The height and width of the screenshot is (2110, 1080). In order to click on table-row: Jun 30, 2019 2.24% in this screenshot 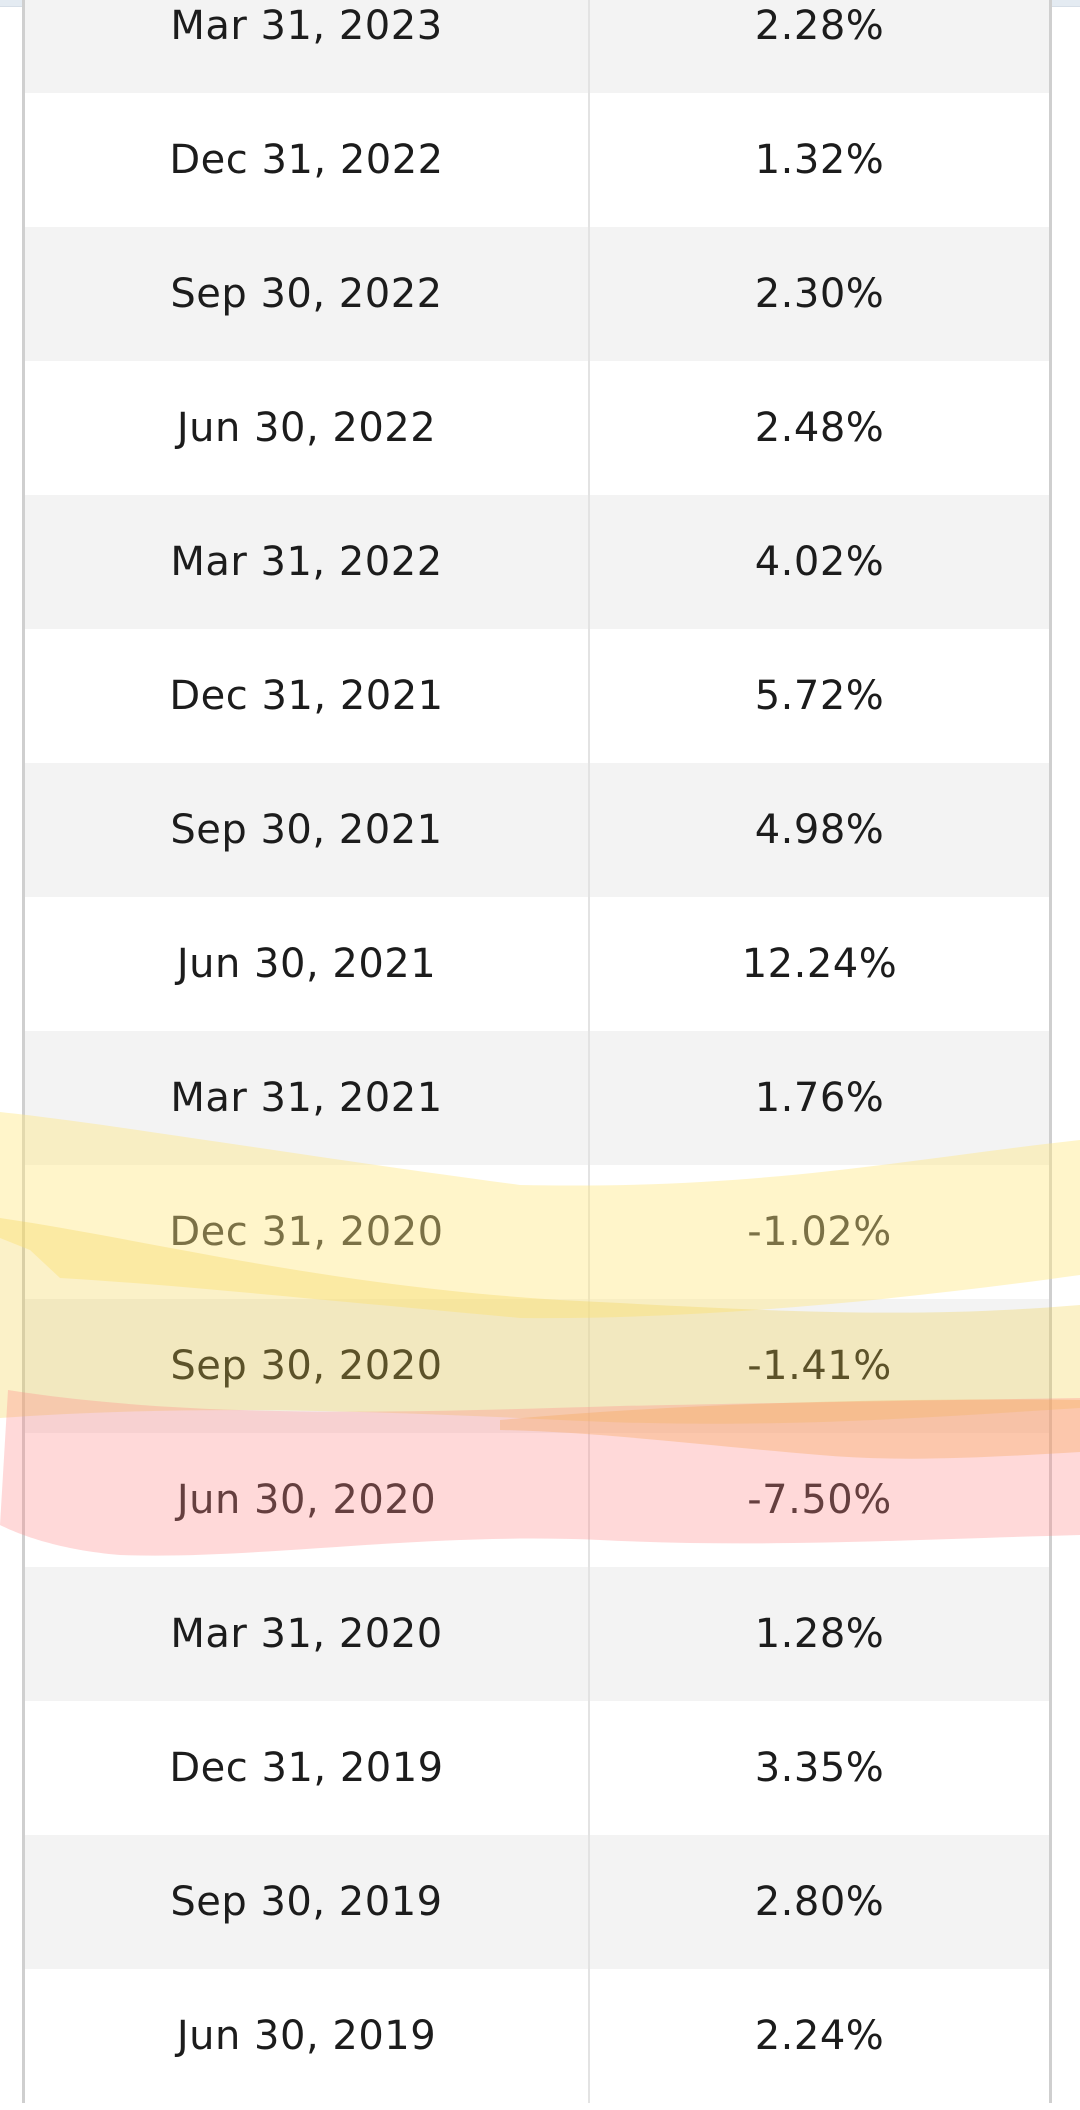, I will do `click(537, 2036)`.